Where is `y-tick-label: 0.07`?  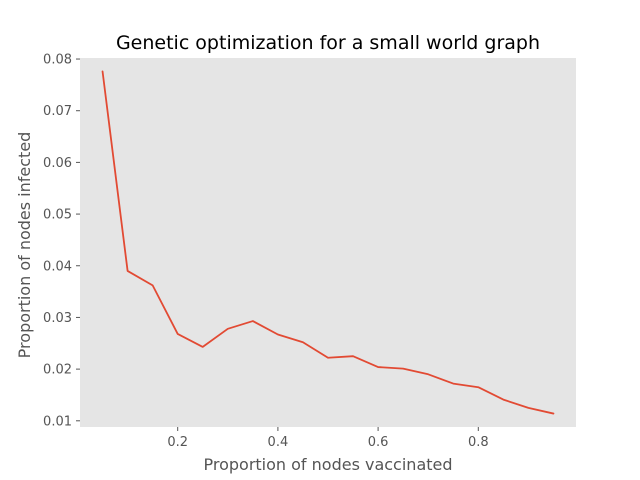 y-tick-label: 0.07 is located at coordinates (57, 111).